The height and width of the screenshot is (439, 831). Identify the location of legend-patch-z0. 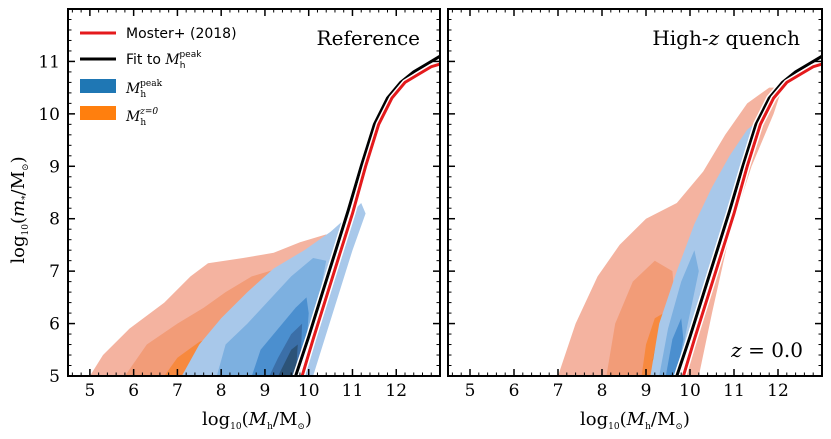
(98, 113).